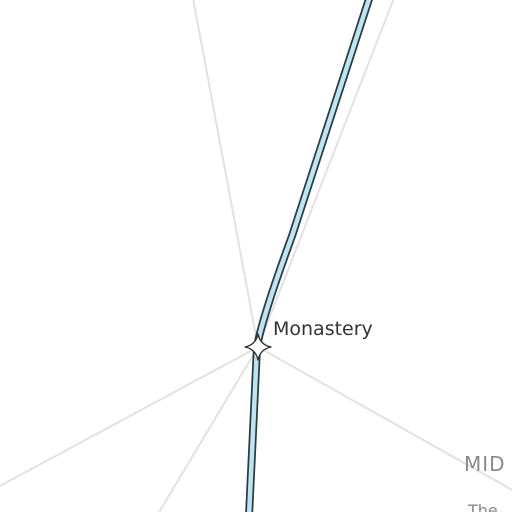  Describe the element at coordinates (482, 506) in the screenshot. I see `region-sublabel: The` at that location.